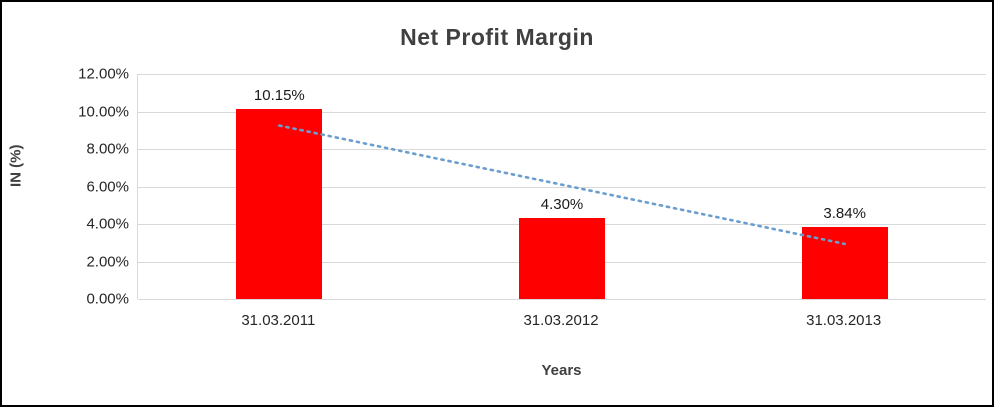 This screenshot has height=407, width=994. Describe the element at coordinates (103, 111) in the screenshot. I see `y-tick-label: 10.00%` at that location.